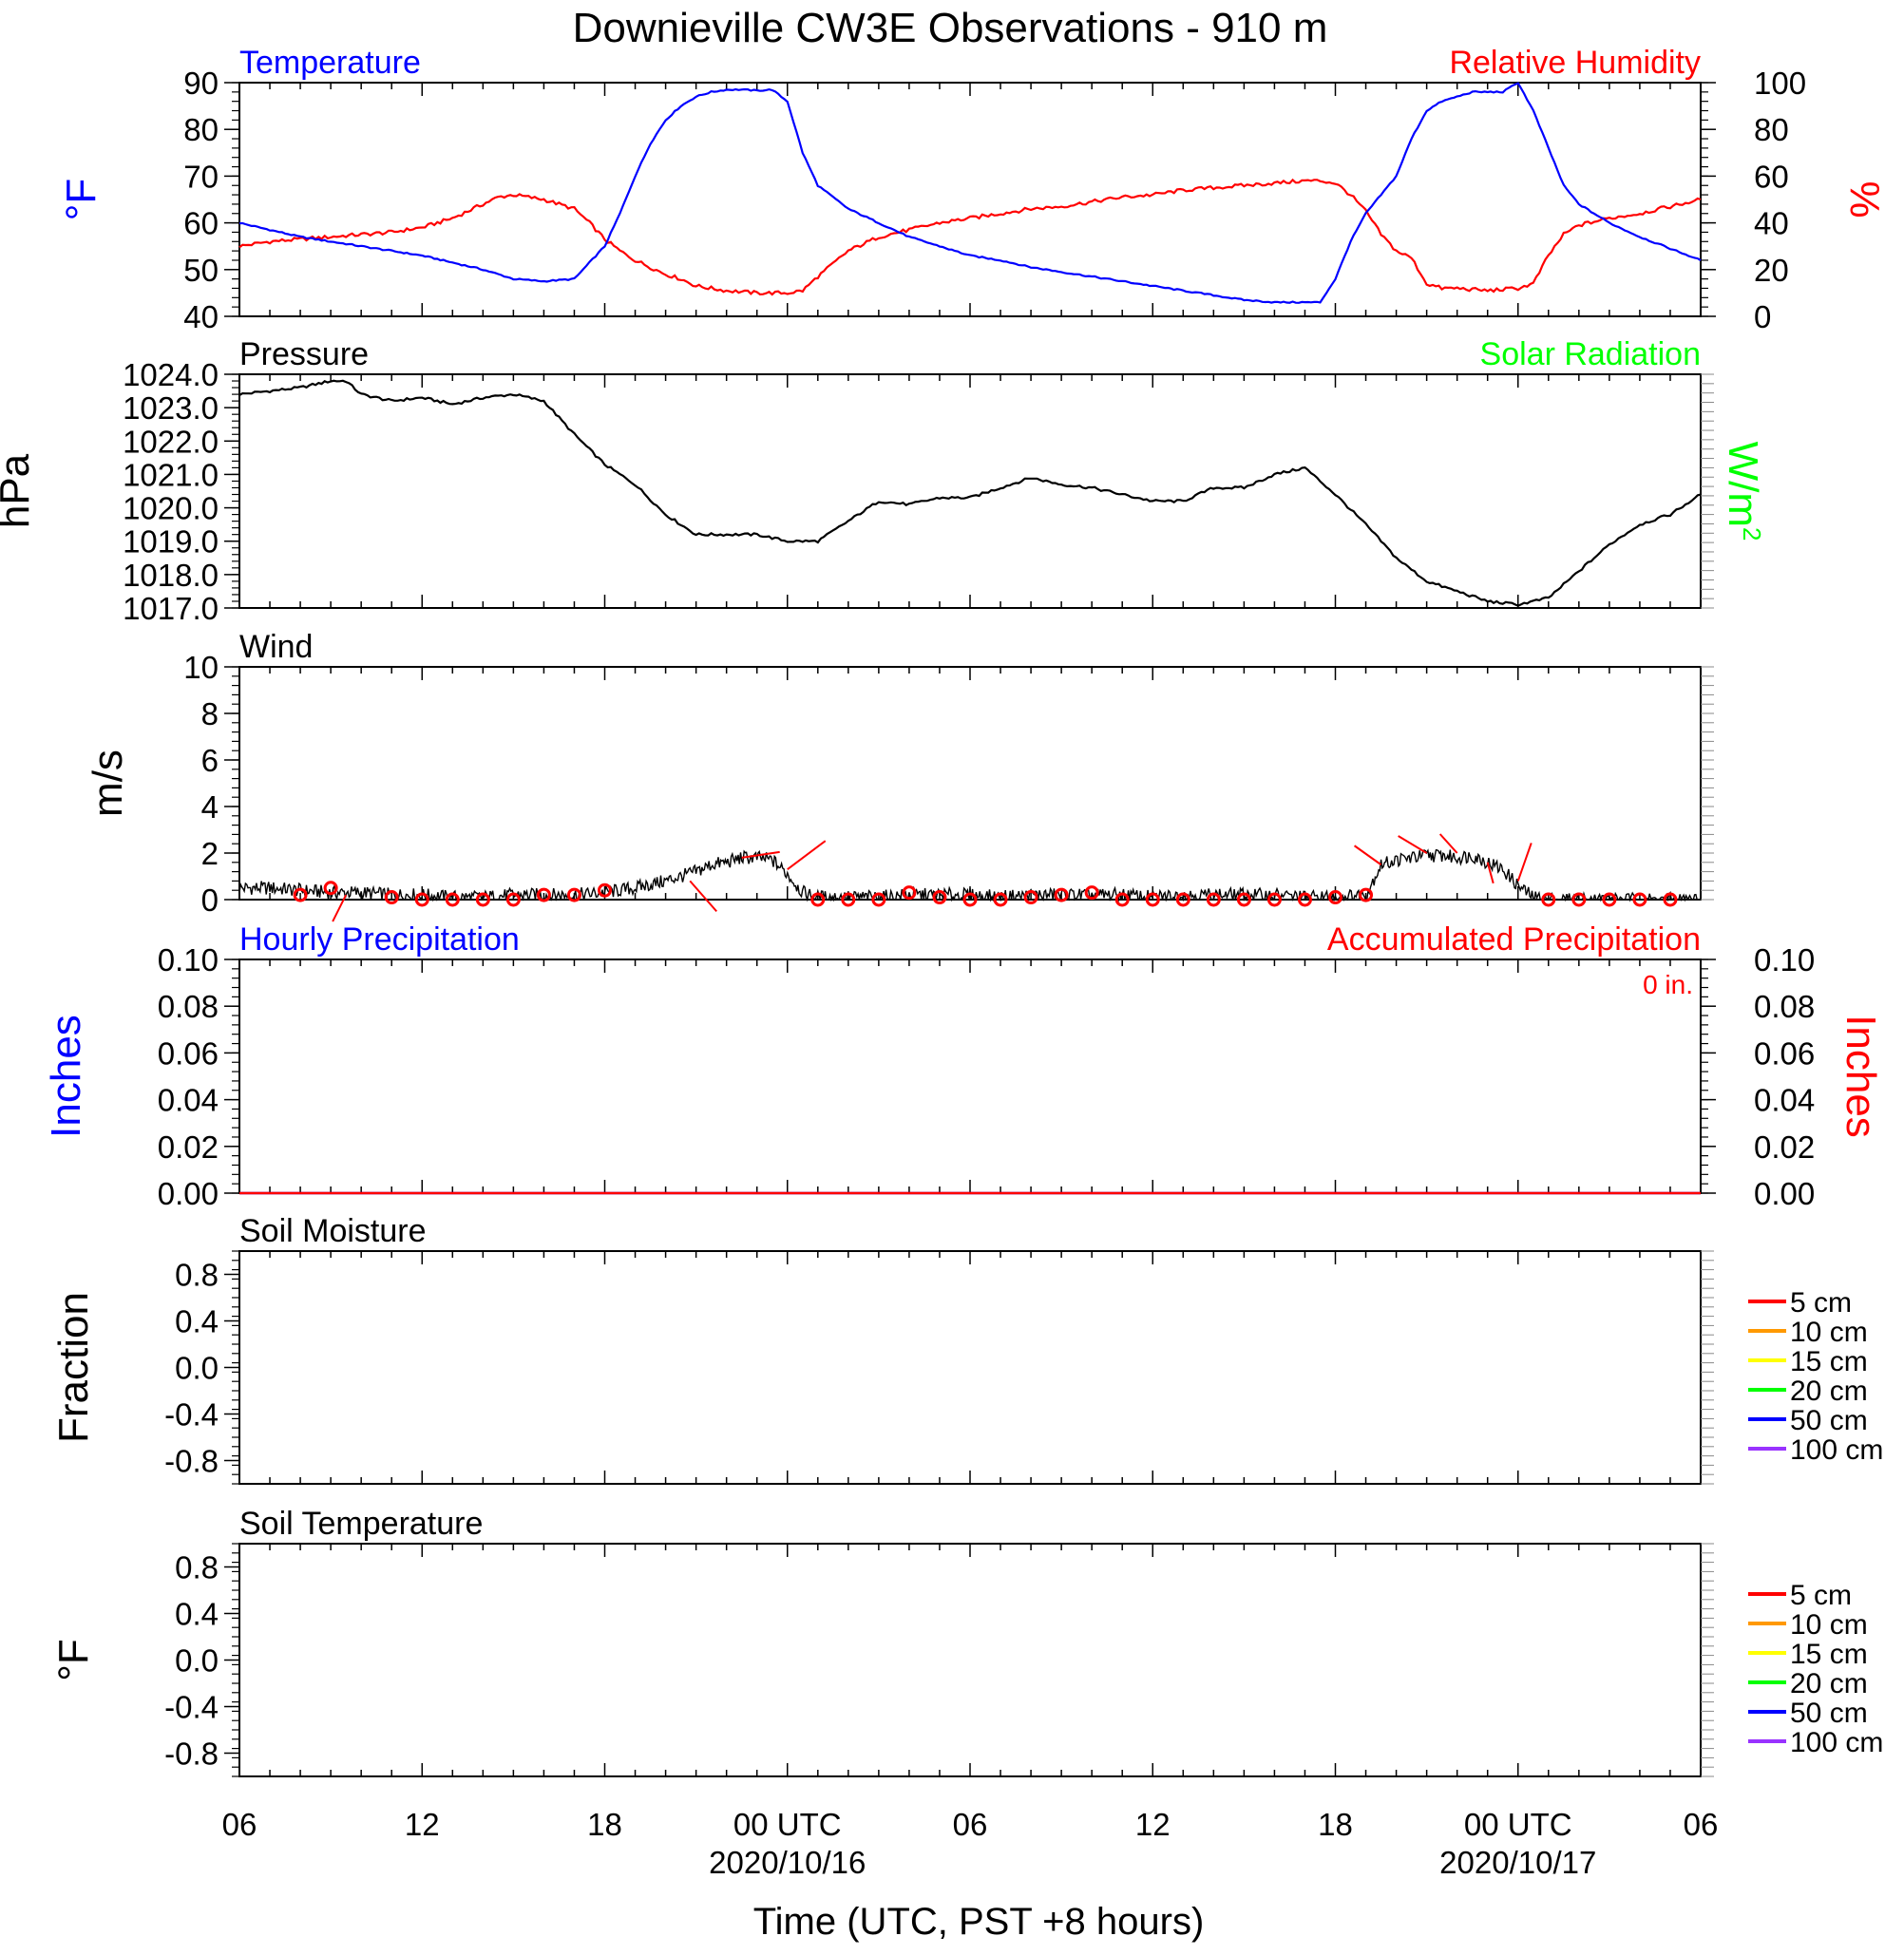 The height and width of the screenshot is (1955, 1904). Describe the element at coordinates (1771, 270) in the screenshot. I see `temp-rh-ytick-label-right: 20` at that location.